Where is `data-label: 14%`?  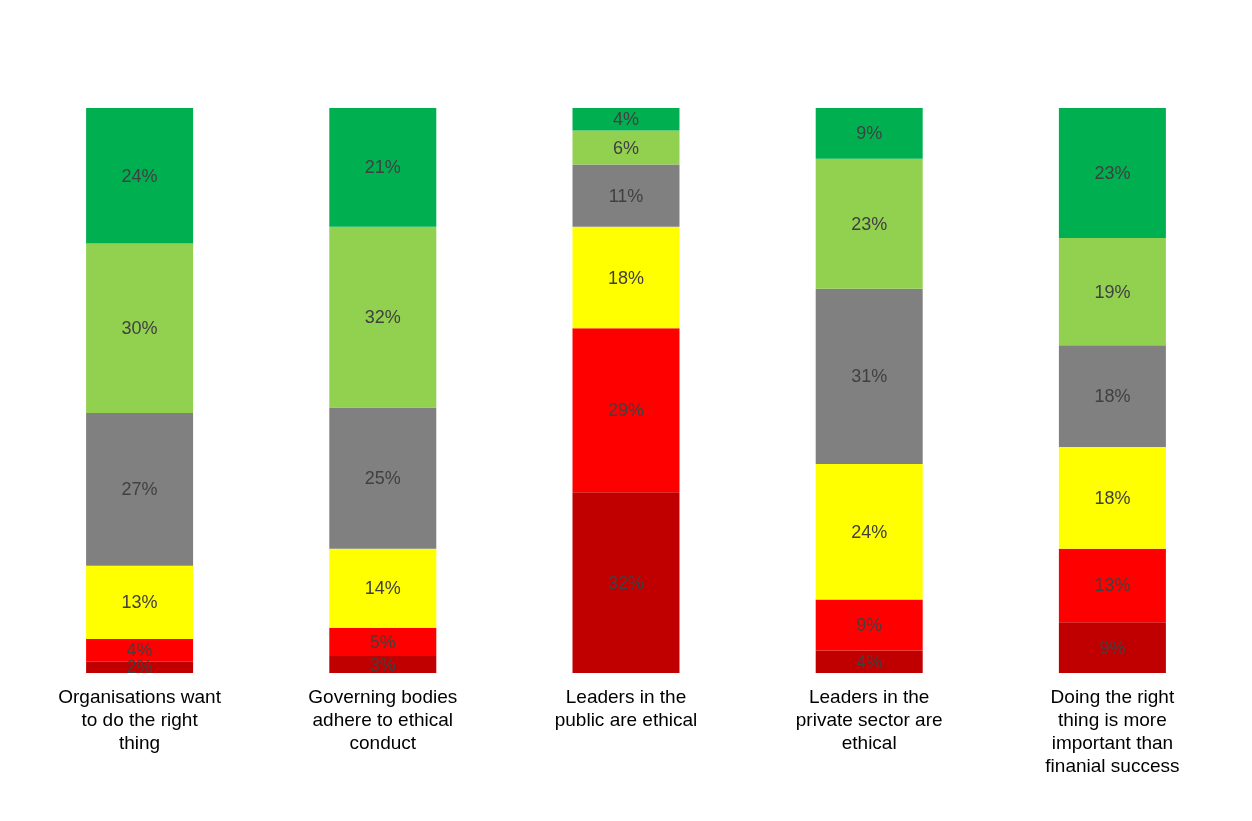 data-label: 14% is located at coordinates (382, 588).